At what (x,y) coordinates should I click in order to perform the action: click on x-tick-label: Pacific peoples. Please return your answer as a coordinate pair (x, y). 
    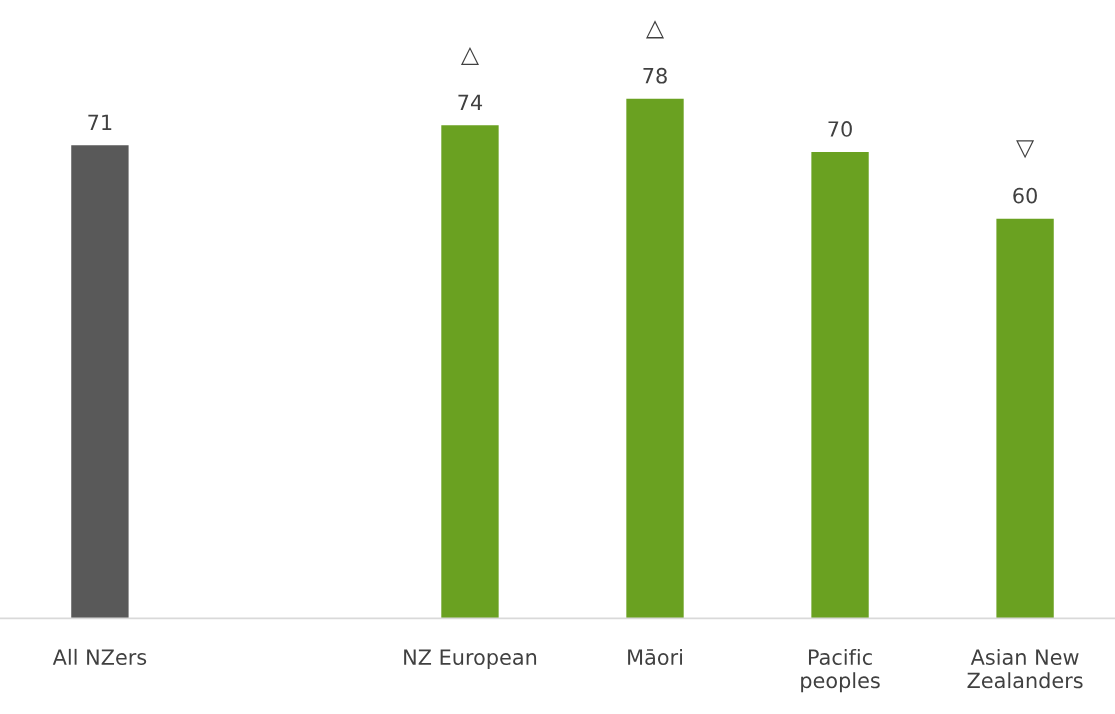
    Looking at the image, I should click on (840, 670).